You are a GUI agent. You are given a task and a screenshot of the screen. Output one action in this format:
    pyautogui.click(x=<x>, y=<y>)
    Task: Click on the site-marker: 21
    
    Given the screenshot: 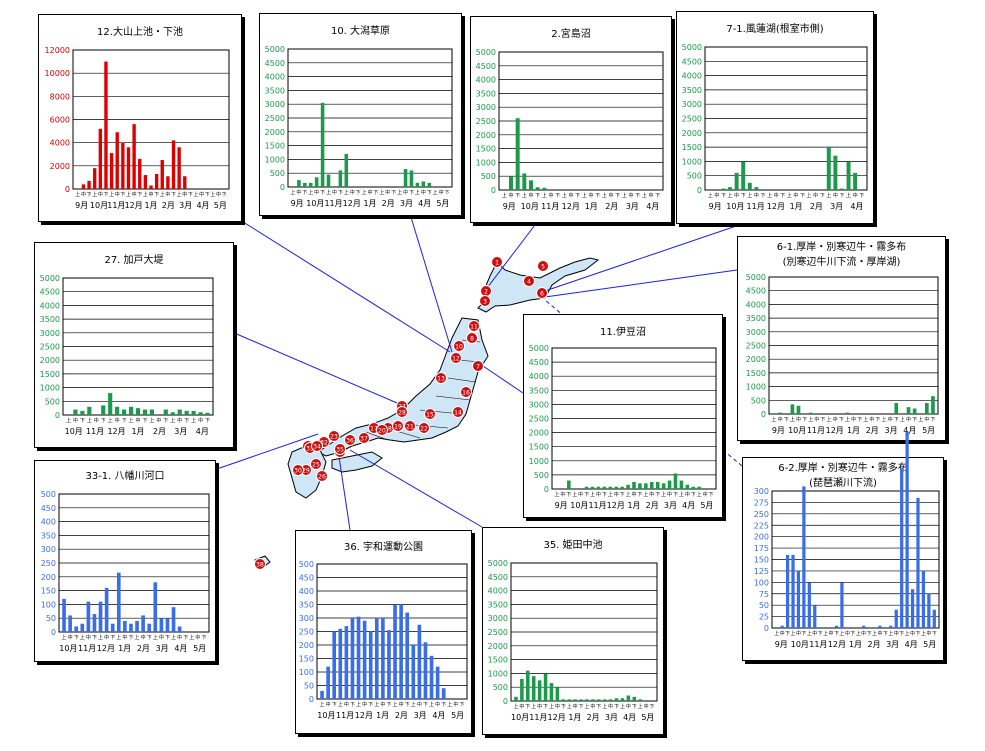 What is the action you would take?
    pyautogui.click(x=410, y=426)
    